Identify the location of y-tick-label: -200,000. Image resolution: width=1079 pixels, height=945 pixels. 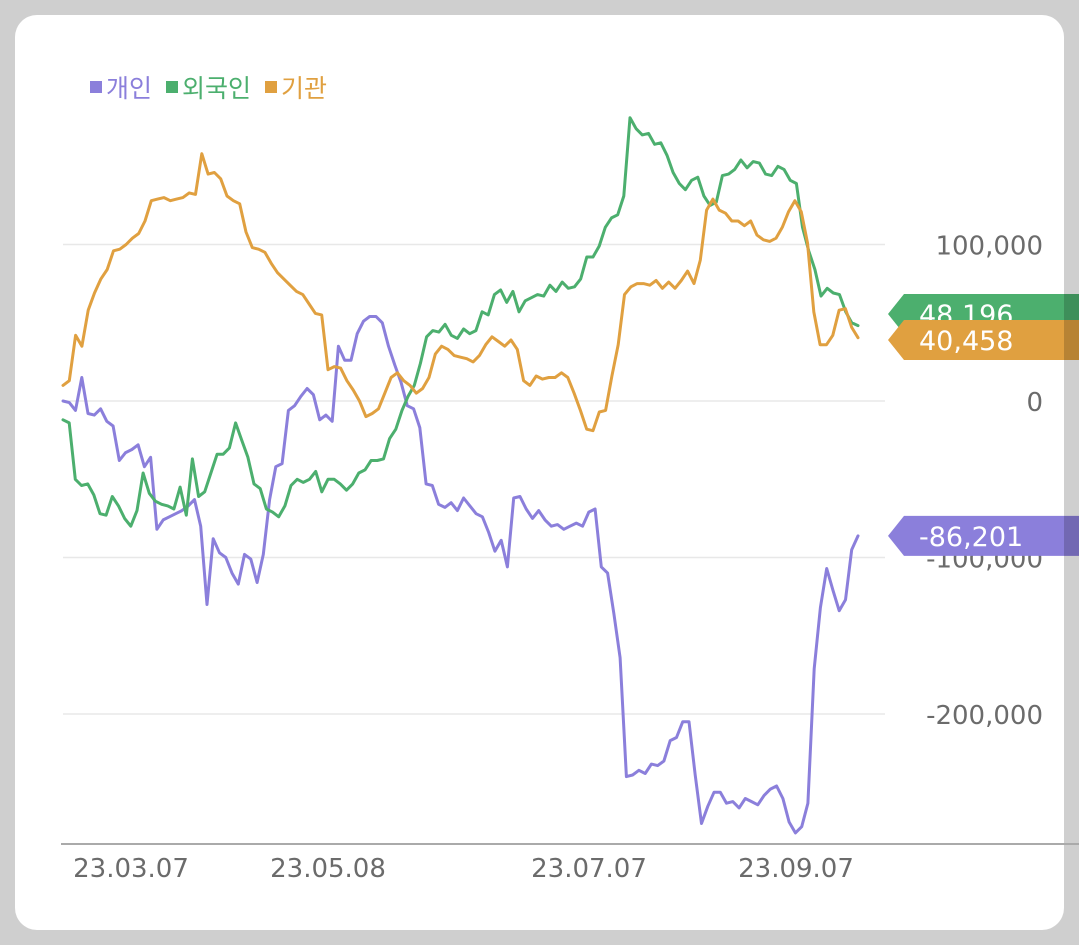
(984, 716).